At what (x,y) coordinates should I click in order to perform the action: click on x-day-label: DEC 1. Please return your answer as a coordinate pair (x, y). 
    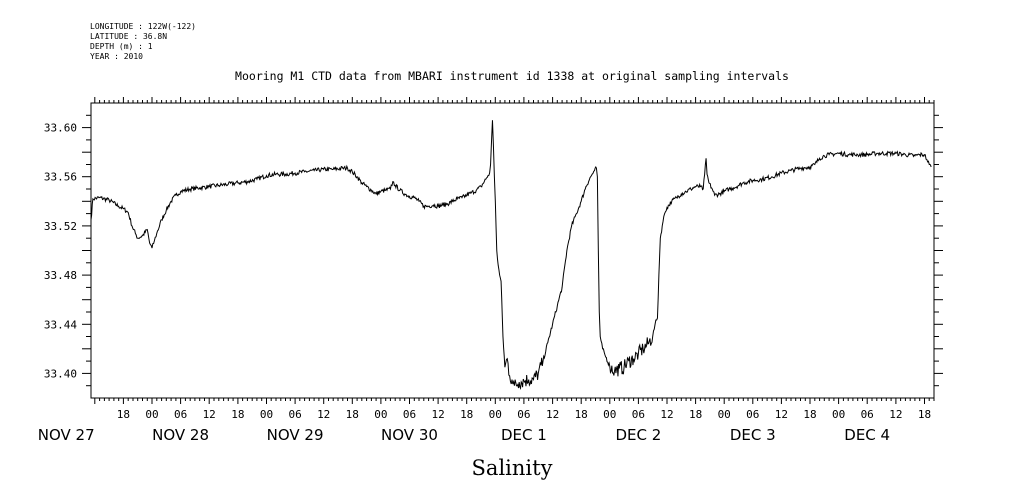
    Looking at the image, I should click on (524, 435).